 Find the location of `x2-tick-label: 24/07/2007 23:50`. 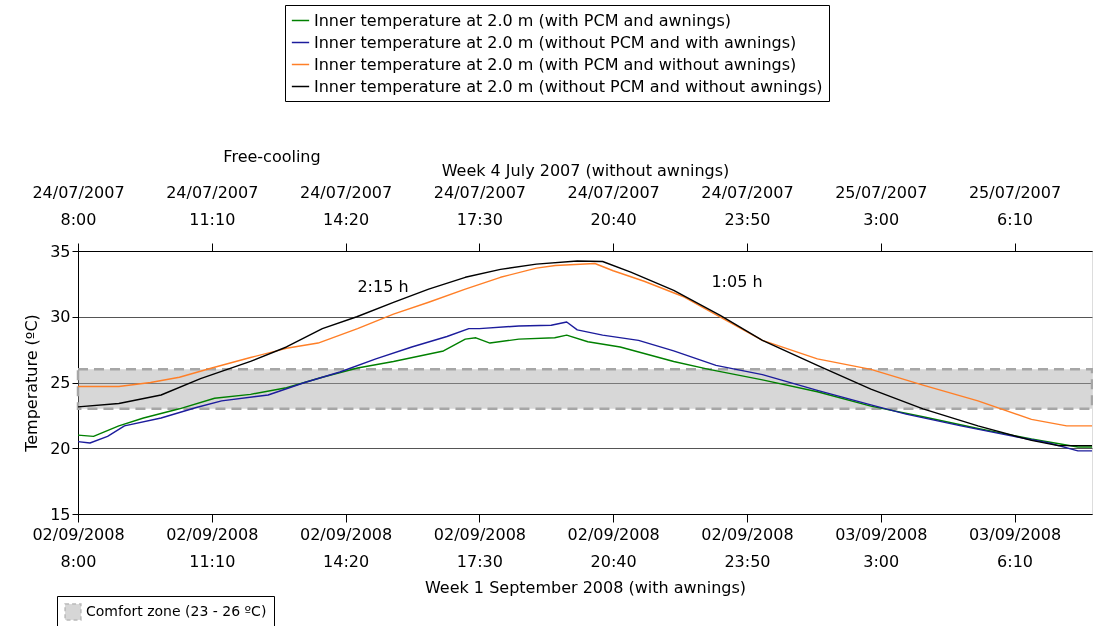

x2-tick-label: 24/07/2007 23:50 is located at coordinates (747, 205).